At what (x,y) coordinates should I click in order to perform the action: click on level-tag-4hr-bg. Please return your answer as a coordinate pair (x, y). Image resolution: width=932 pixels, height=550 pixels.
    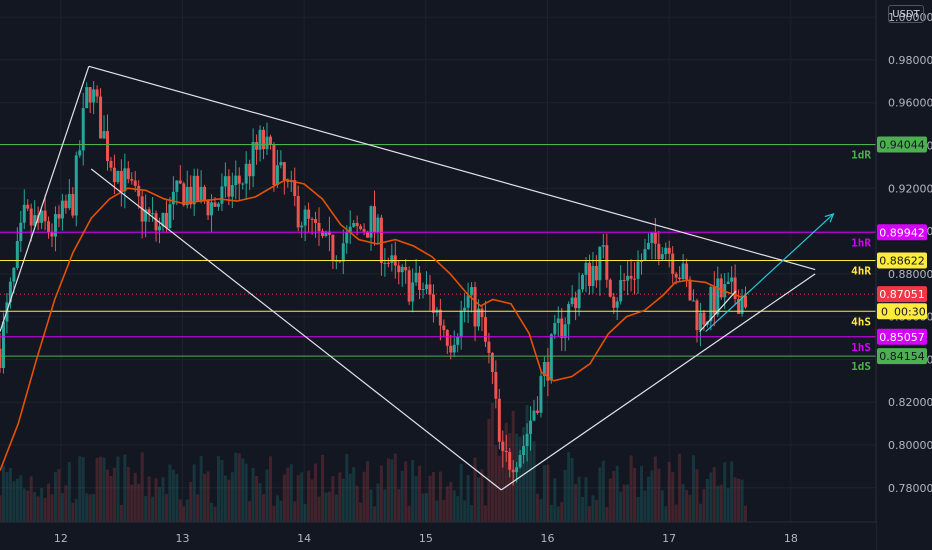
    Looking at the image, I should click on (902, 260).